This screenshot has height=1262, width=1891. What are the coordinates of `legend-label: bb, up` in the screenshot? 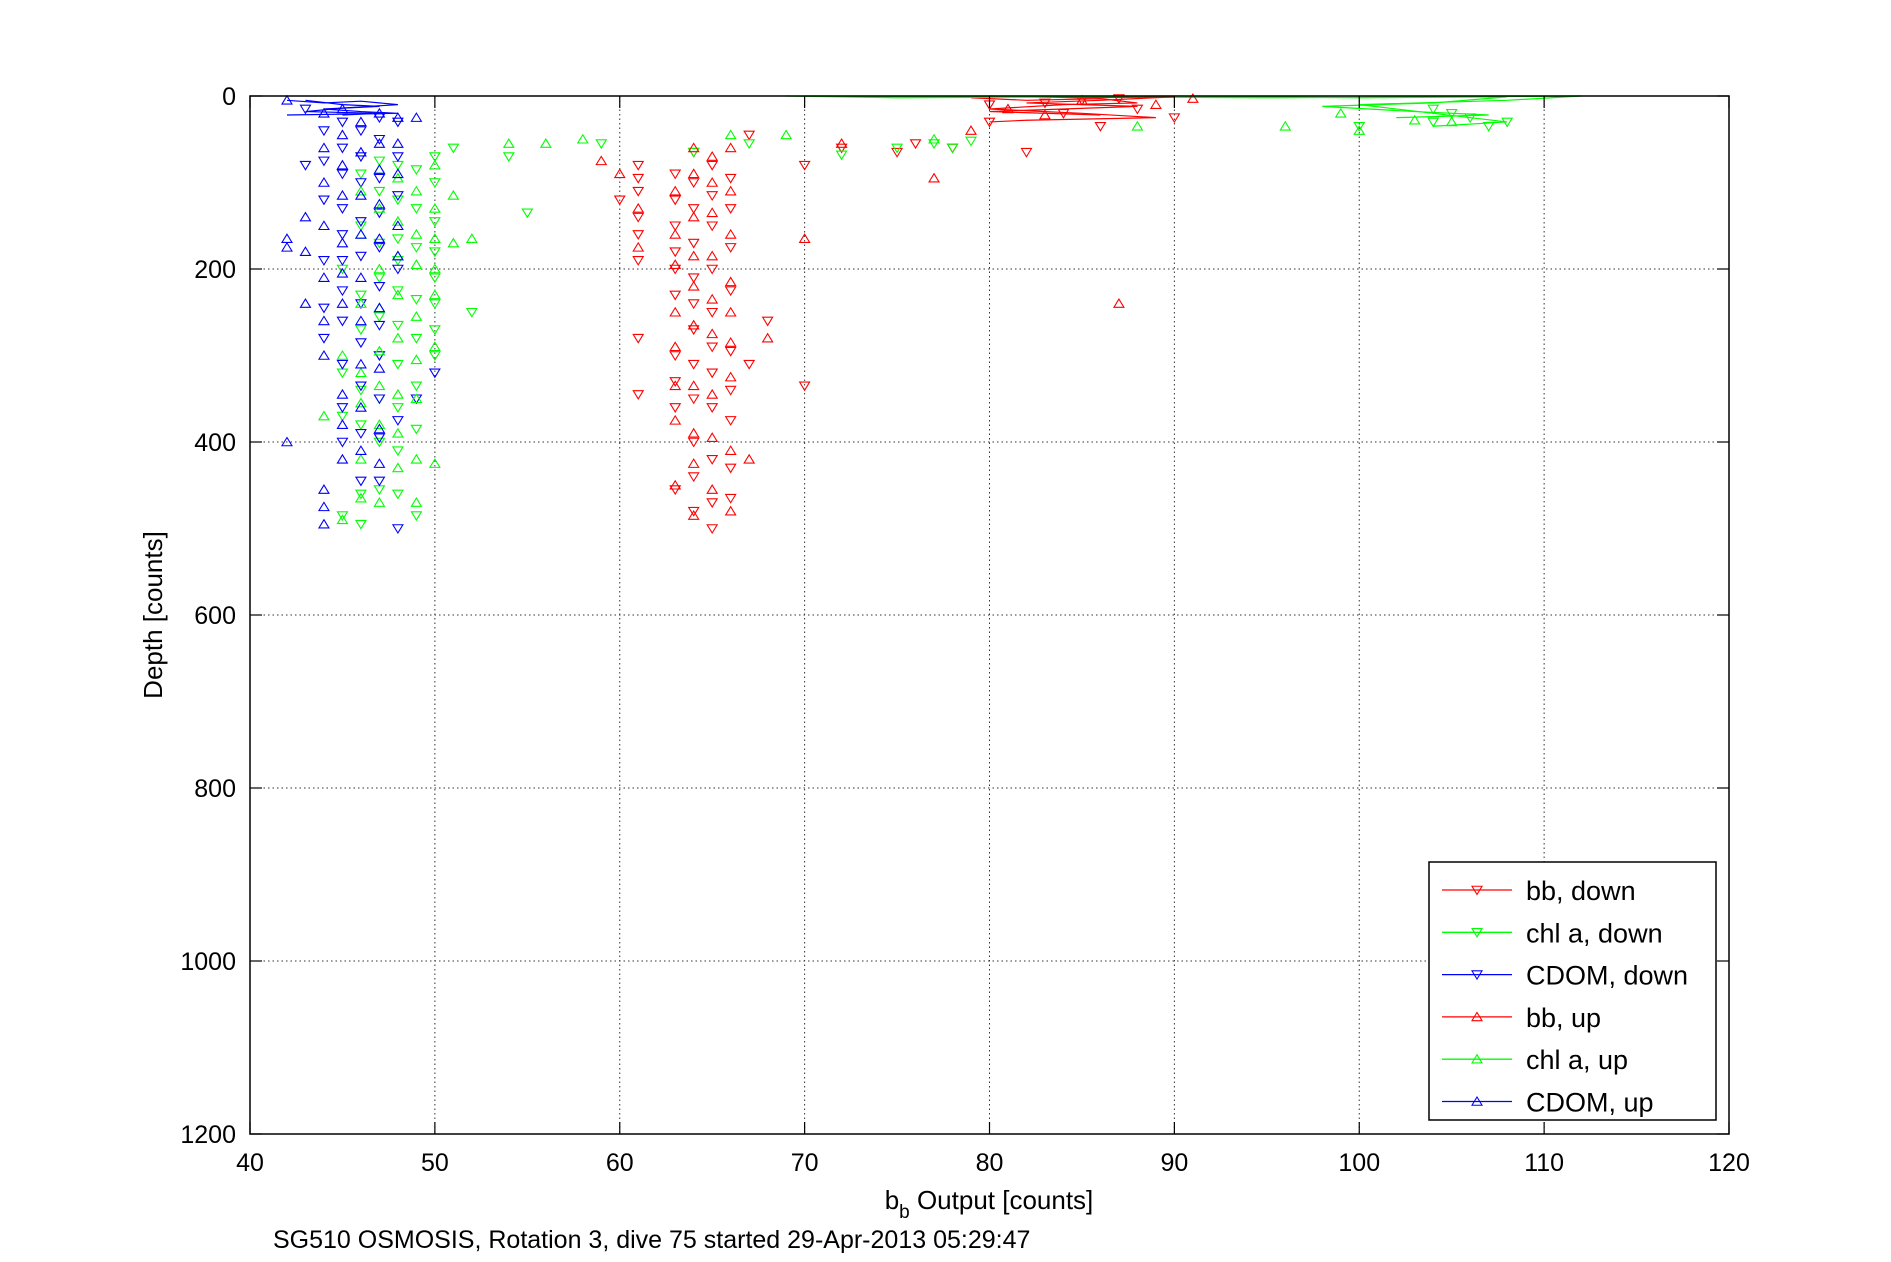 It's located at (1563, 1018).